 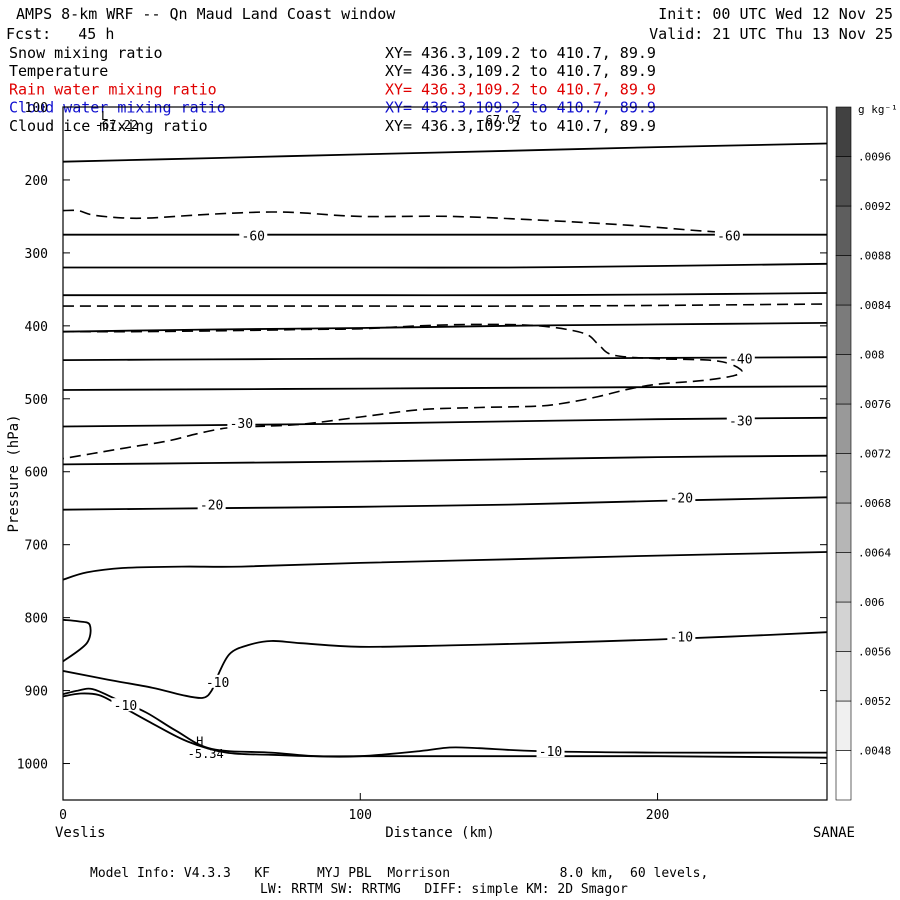 I want to click on extremum-label: -67.07, so click(x=499, y=120).